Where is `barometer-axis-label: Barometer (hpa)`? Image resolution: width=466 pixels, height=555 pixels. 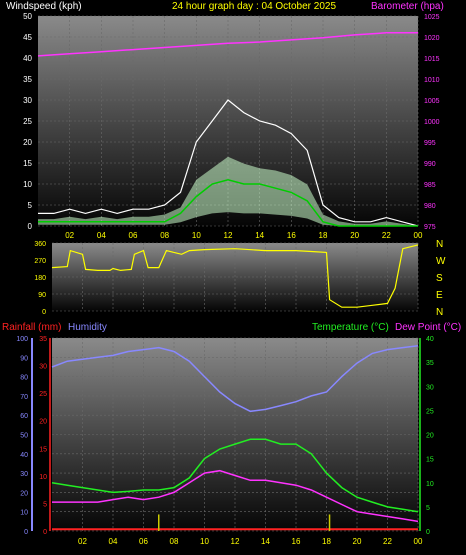
barometer-axis-label: Barometer (hpa) is located at coordinates (407, 6).